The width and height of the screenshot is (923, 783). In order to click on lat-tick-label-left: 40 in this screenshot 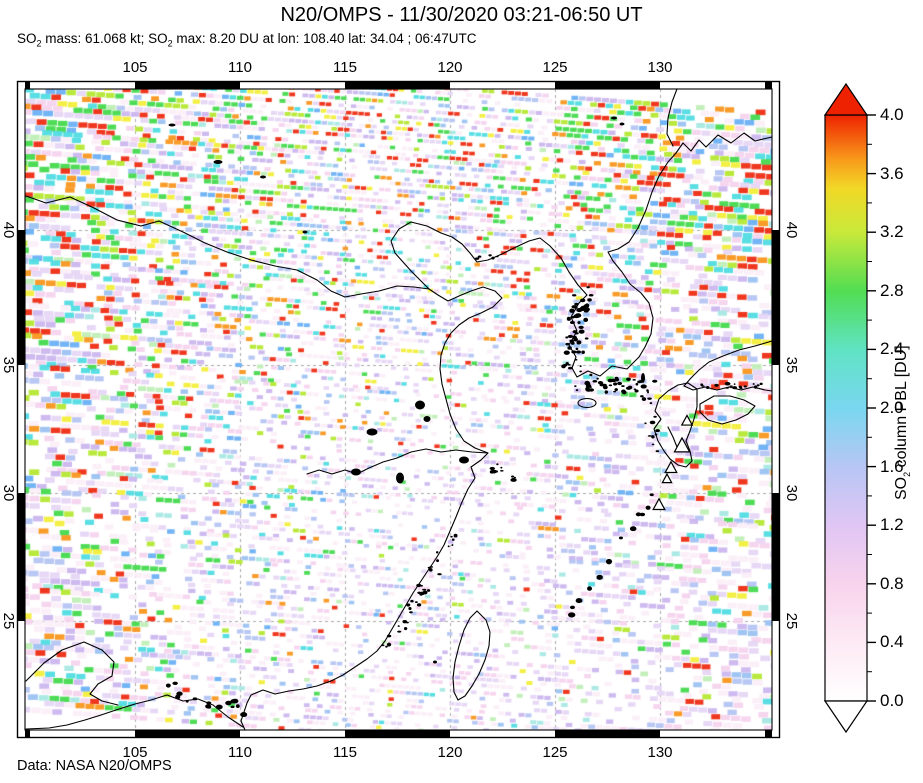, I will do `click(8, 230)`.